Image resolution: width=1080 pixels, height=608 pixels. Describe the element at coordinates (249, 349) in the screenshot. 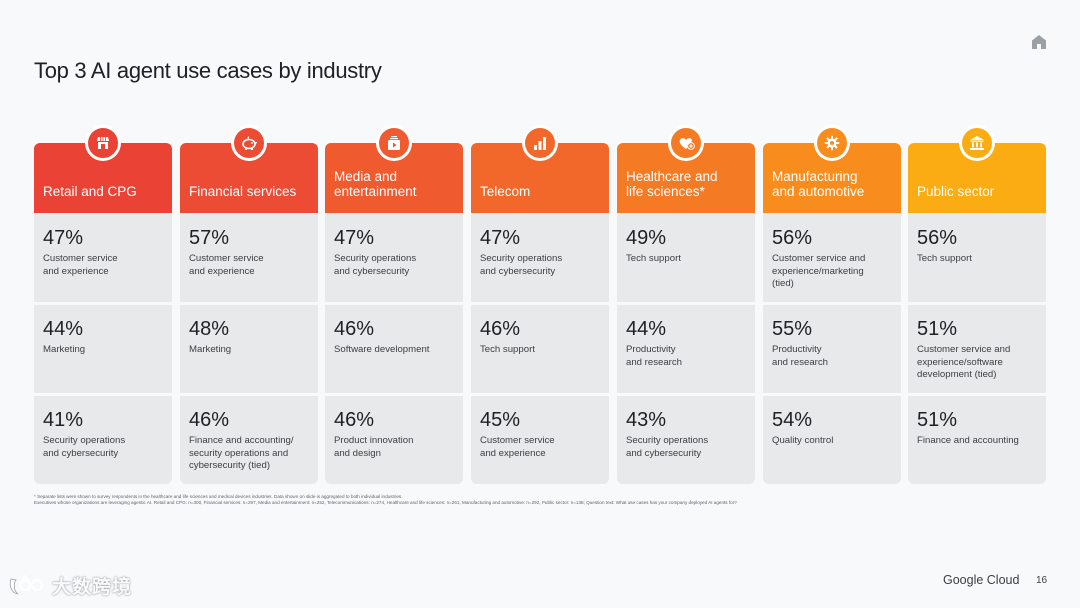

I see `use-case-cell: 48% Marketing` at that location.